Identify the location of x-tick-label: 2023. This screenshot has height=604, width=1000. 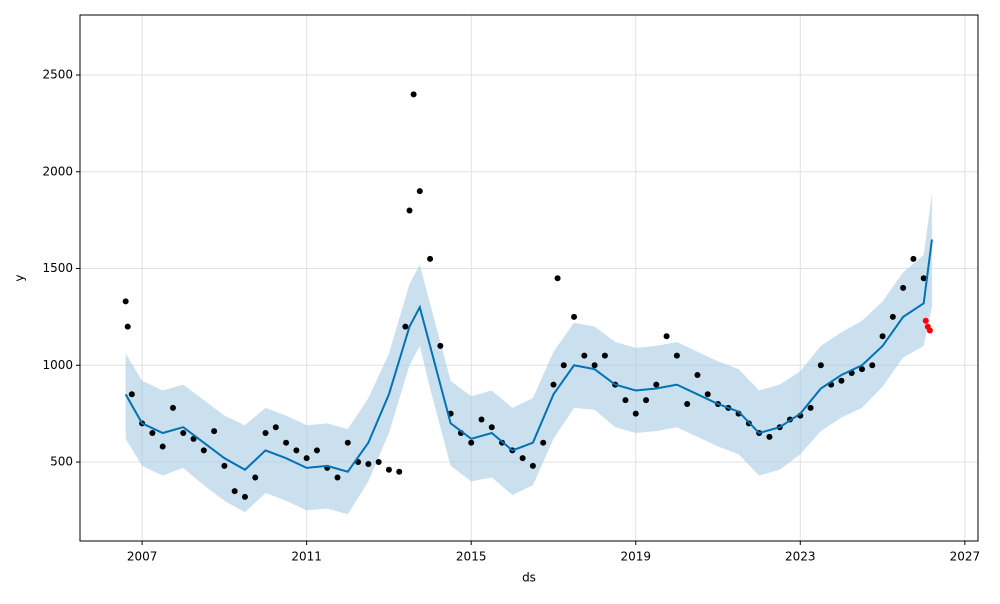
(800, 557).